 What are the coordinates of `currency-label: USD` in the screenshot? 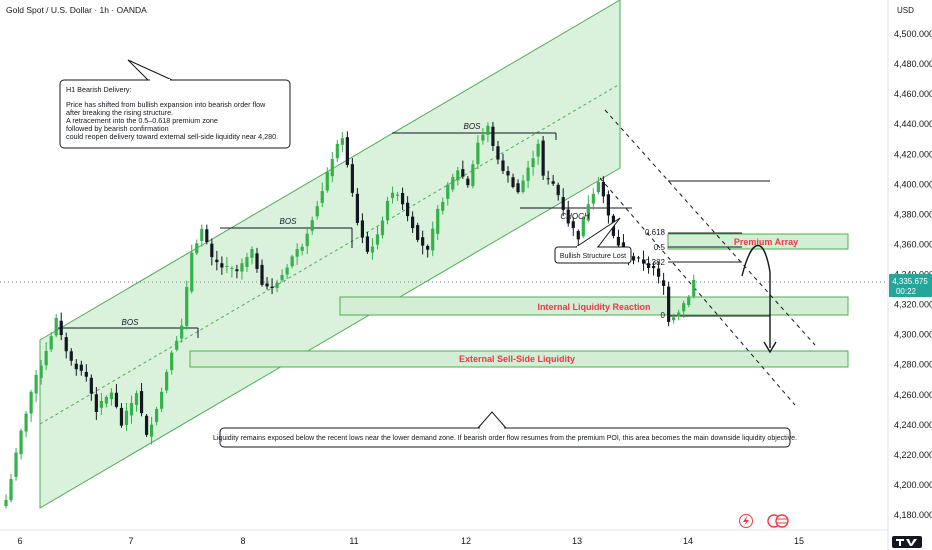 It's located at (905, 10).